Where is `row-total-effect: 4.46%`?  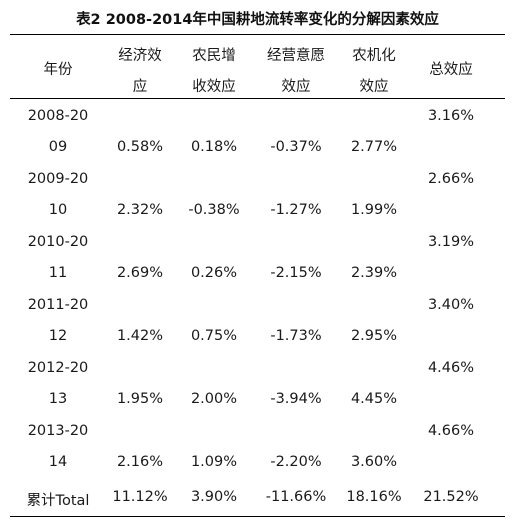 row-total-effect: 4.46% is located at coordinates (451, 368).